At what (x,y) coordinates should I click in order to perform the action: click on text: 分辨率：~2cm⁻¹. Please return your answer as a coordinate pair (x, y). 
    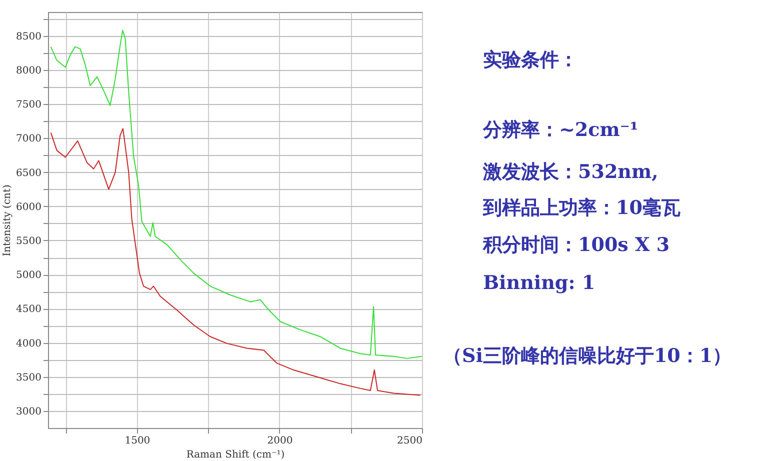
    Looking at the image, I should click on (560, 130).